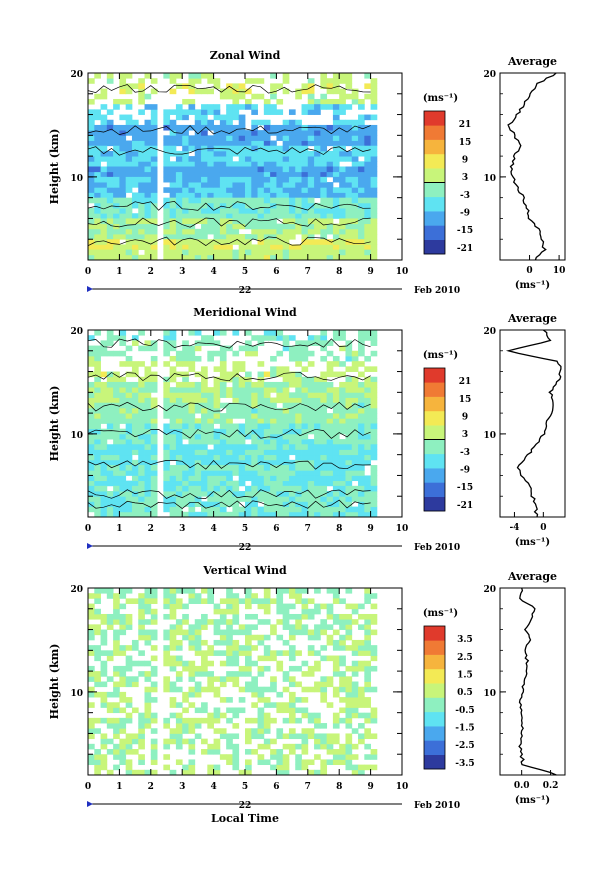 The image size is (615, 872). I want to click on day-label: 22, so click(245, 548).